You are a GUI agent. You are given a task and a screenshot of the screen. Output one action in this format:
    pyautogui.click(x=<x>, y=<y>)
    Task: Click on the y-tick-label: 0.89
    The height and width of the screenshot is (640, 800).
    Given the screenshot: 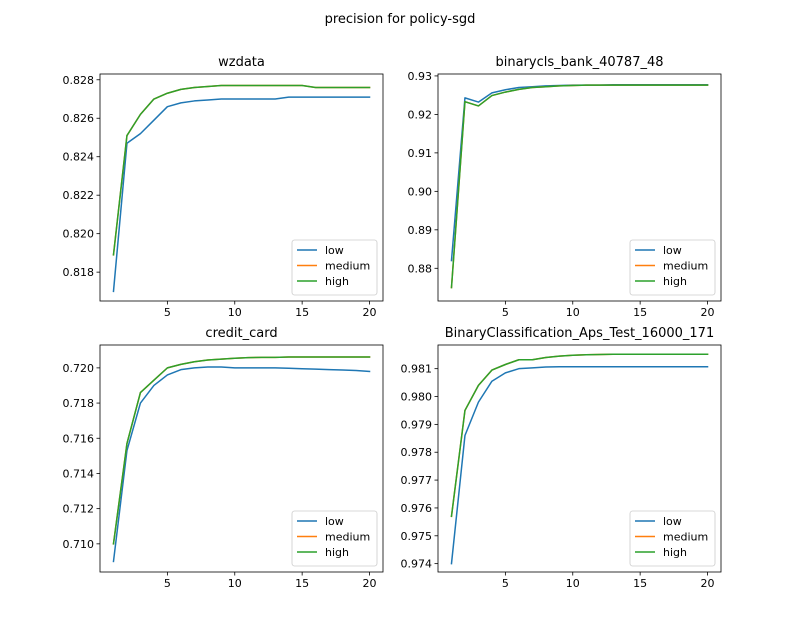 What is the action you would take?
    pyautogui.click(x=420, y=230)
    